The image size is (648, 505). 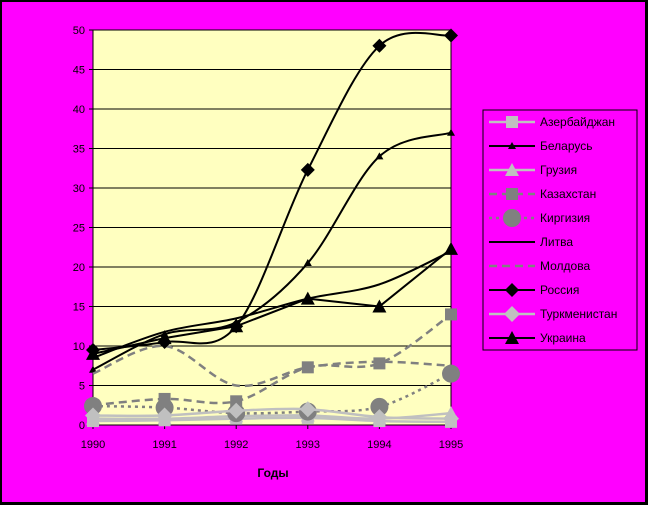 I want to click on series-5-line, so click(x=272, y=304).